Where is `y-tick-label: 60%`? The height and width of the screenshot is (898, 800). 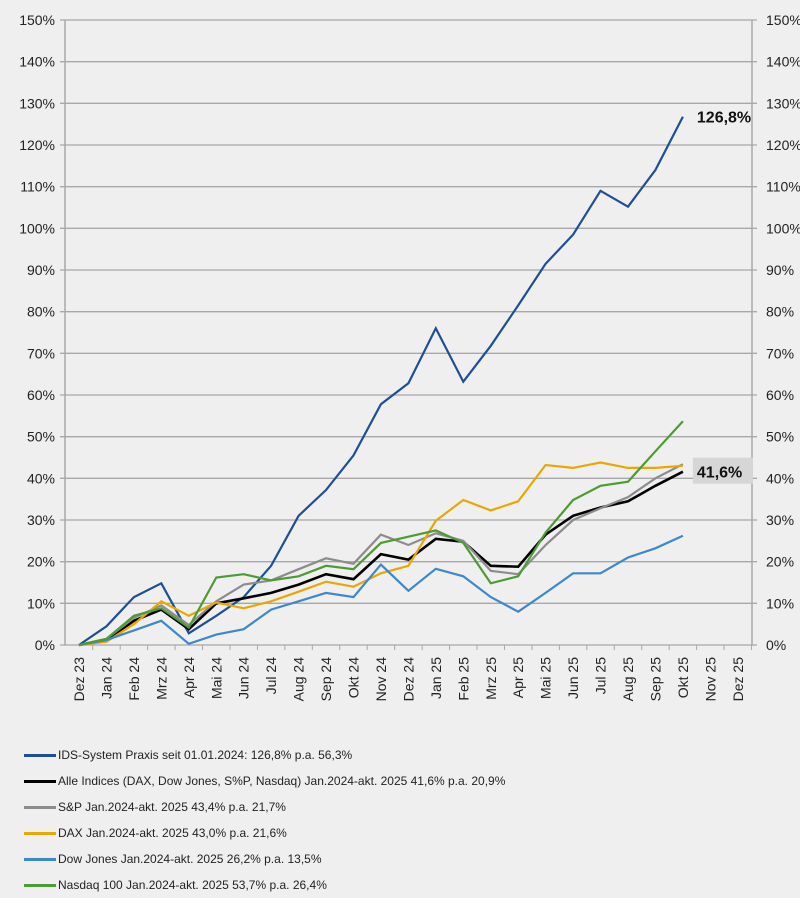 y-tick-label: 60% is located at coordinates (41, 395).